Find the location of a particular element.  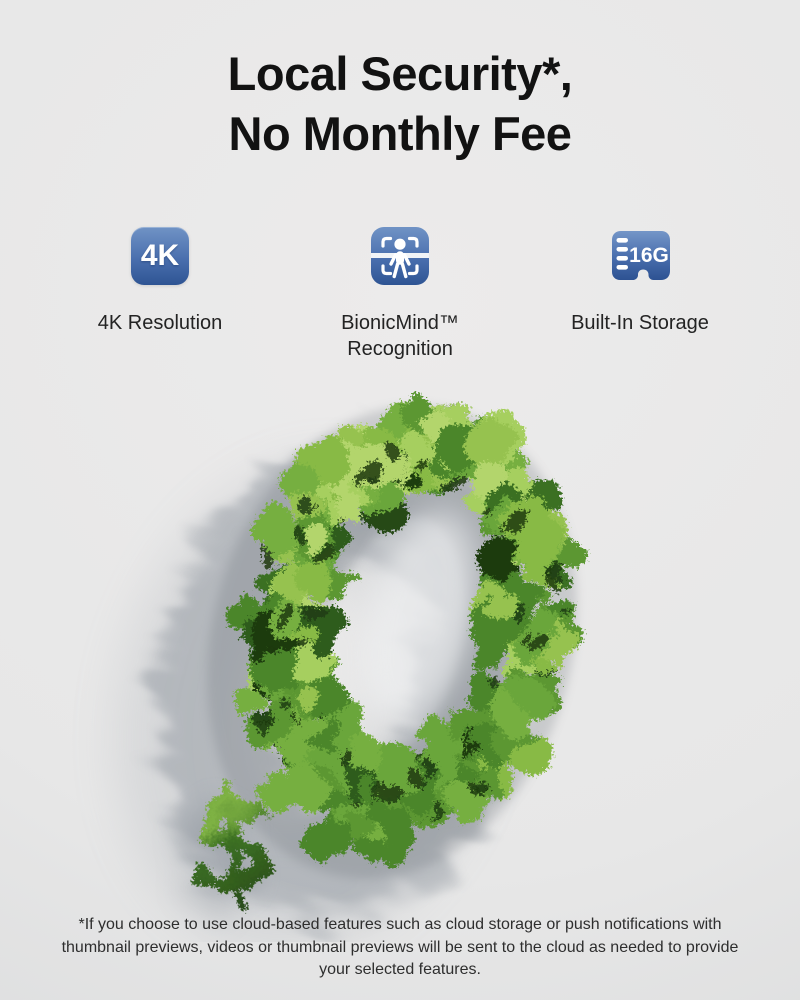

zero-hole-highlight is located at coordinates (420, 616).